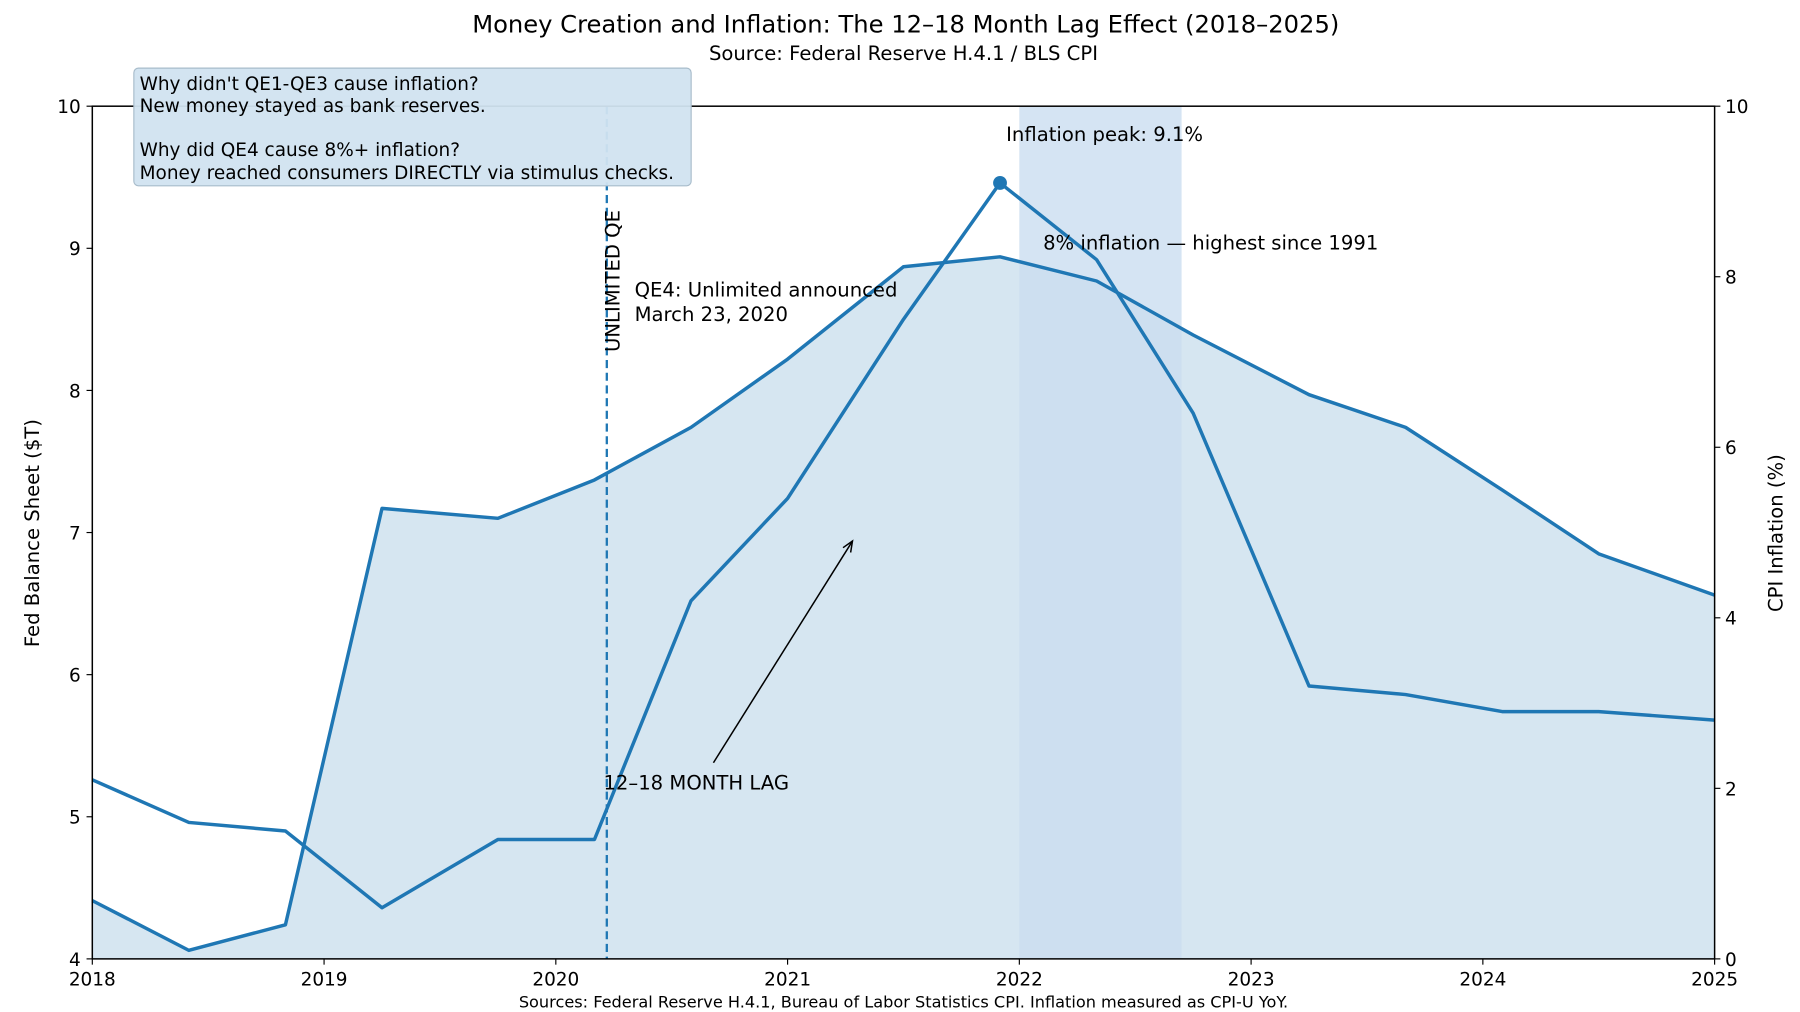 This screenshot has height=1012, width=1800. I want to click on x-tick-label: 2024, so click(1482, 979).